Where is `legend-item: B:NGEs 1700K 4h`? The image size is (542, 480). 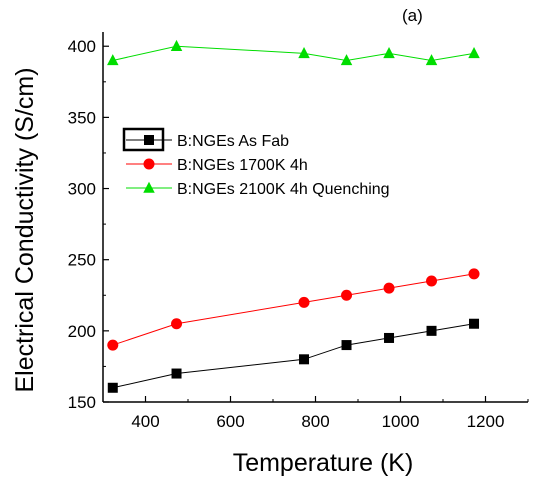
legend-item: B:NGEs 1700K 4h is located at coordinates (217, 165).